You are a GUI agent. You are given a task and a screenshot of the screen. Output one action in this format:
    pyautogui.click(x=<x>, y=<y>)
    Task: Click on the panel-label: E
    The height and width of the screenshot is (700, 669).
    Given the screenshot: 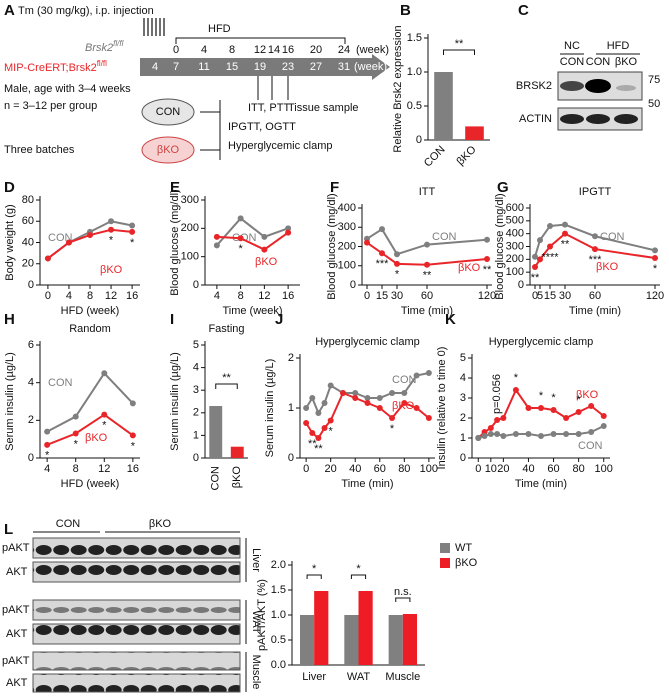 What is the action you would take?
    pyautogui.click(x=175, y=187)
    